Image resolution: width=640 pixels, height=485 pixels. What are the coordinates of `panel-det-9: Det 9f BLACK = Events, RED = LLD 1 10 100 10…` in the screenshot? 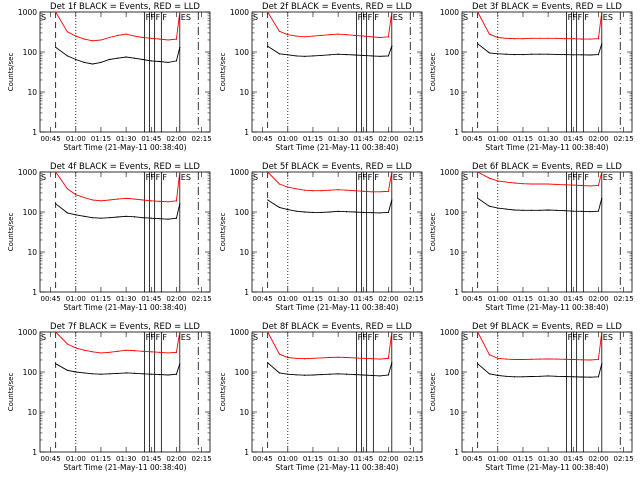 It's located at (531, 397).